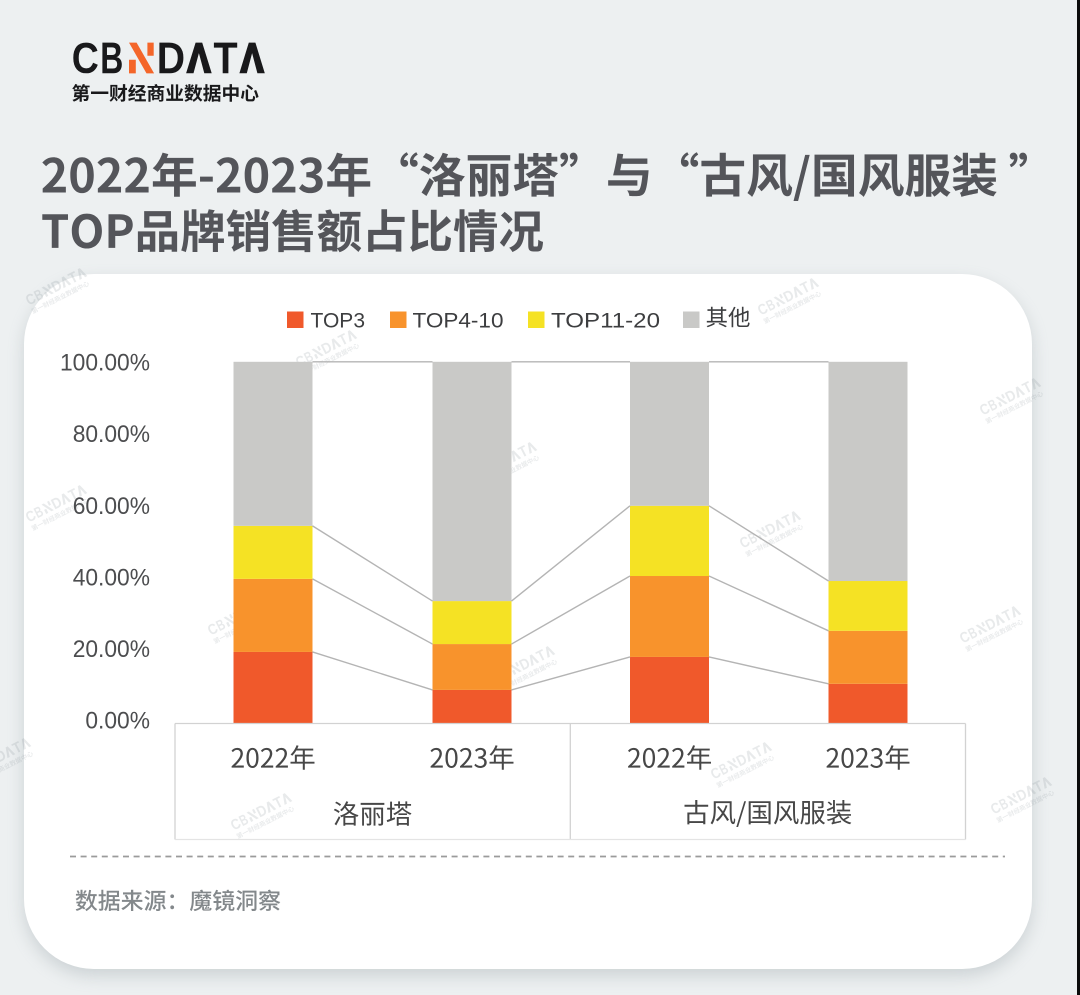  What do you see at coordinates (111, 649) in the screenshot?
I see `svg-text: 20.00%` at bounding box center [111, 649].